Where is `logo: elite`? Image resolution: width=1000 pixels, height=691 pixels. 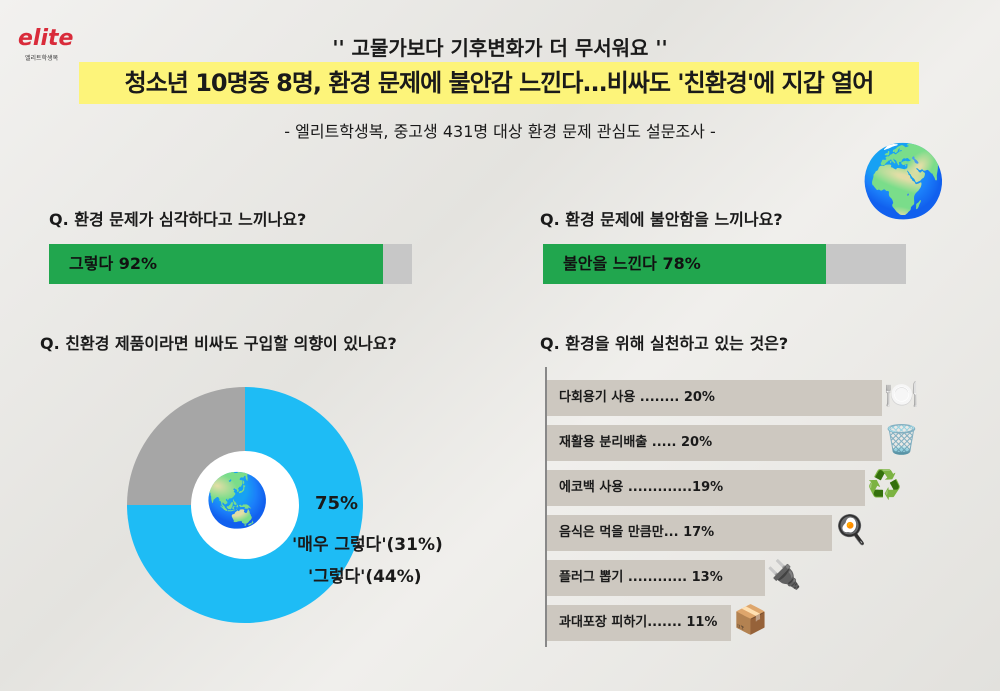
logo: elite is located at coordinates (46, 38).